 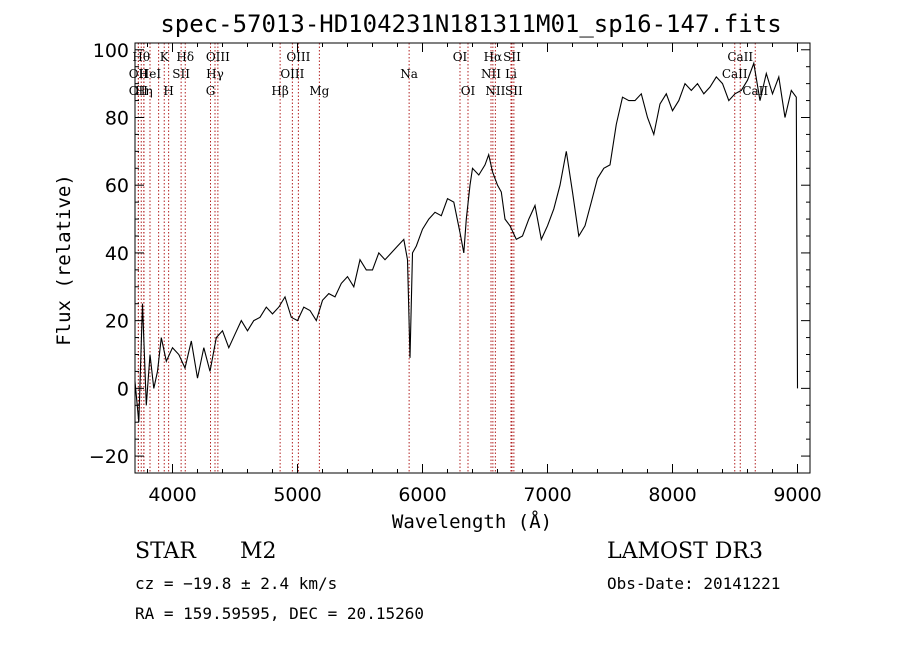 I want to click on redshift-cz: cz = −19.8 ± 2.4 km/s, so click(x=236, y=583).